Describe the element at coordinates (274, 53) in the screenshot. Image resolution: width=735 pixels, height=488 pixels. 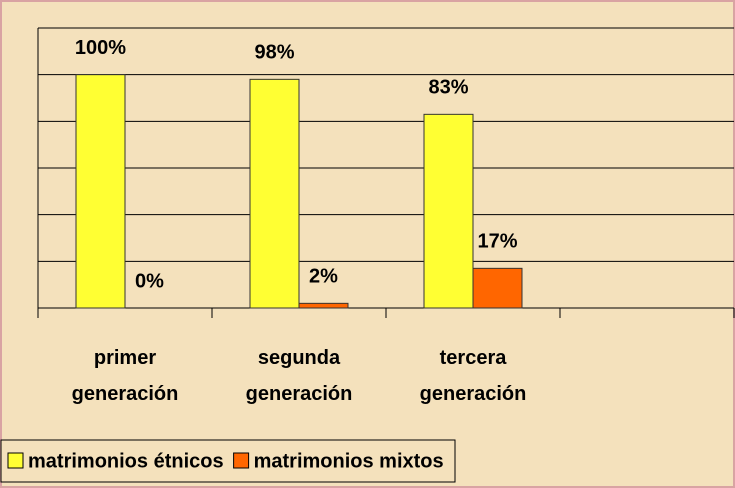
I see `data-label: 98%` at that location.